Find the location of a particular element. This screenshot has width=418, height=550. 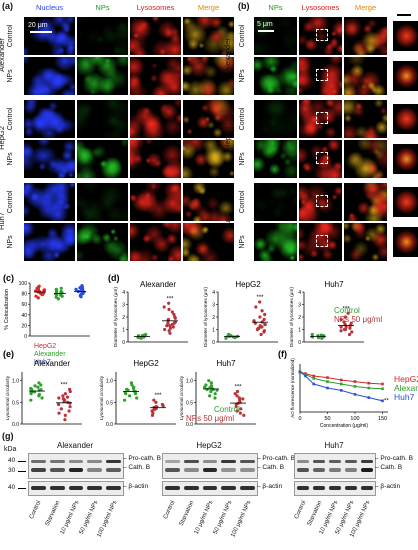

panel-b-zoom-hepg2-nps is located at coordinates (405, 159).